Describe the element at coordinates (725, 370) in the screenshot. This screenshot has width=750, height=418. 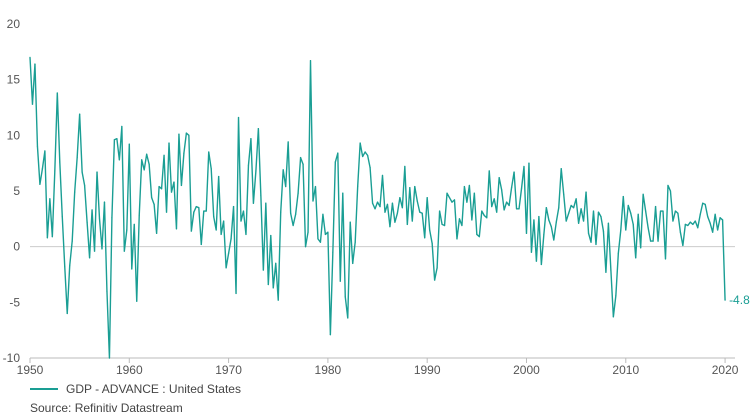
I see `x-tick-label: 2020` at that location.